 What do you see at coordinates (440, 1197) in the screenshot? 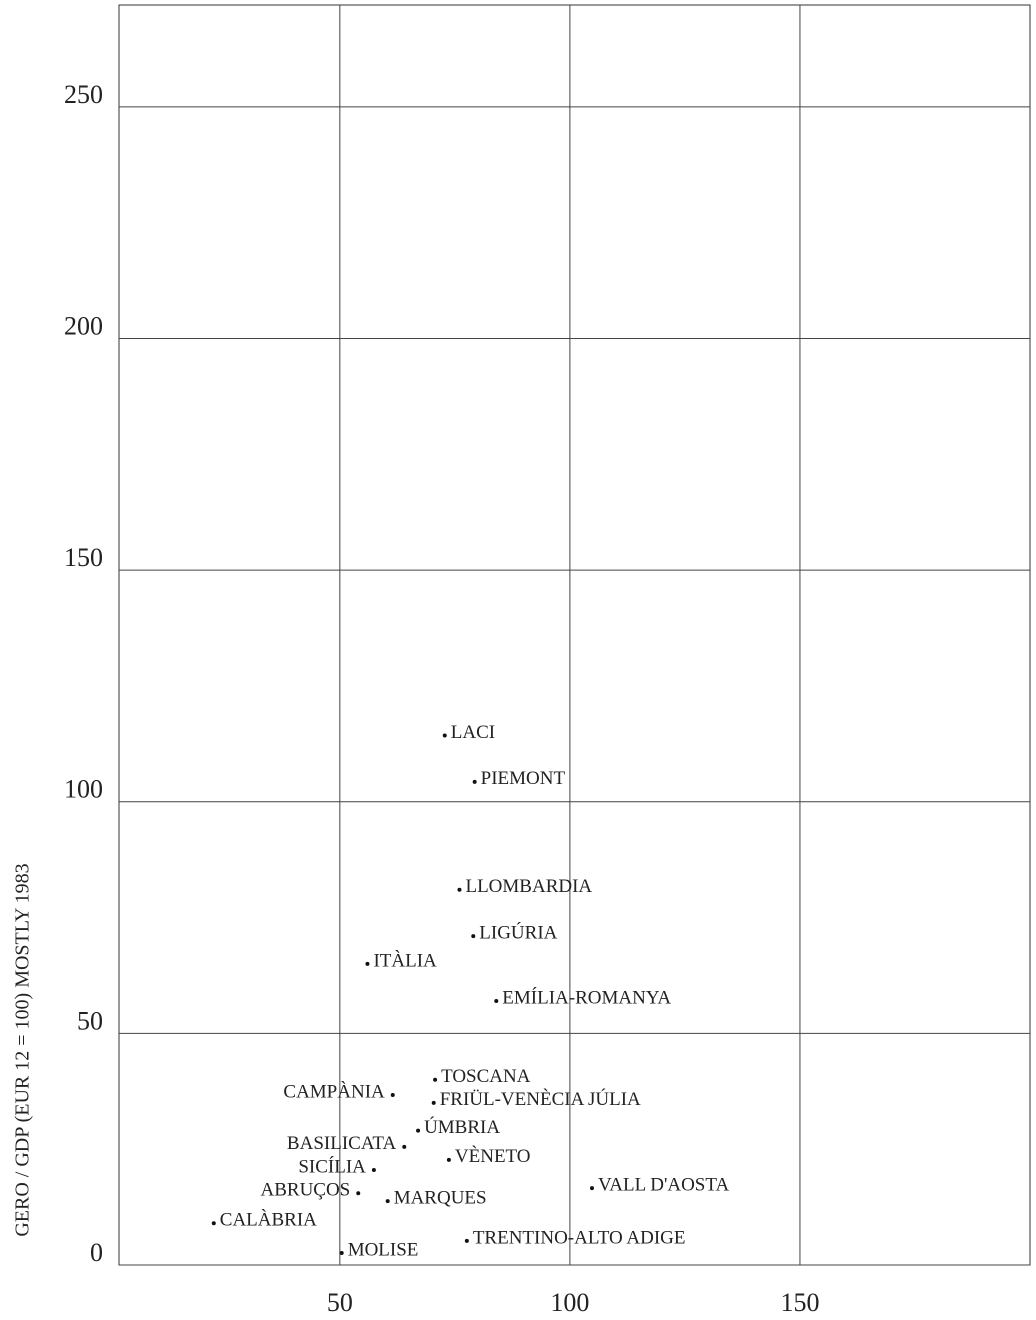
I see `point-label: MARQUES` at bounding box center [440, 1197].